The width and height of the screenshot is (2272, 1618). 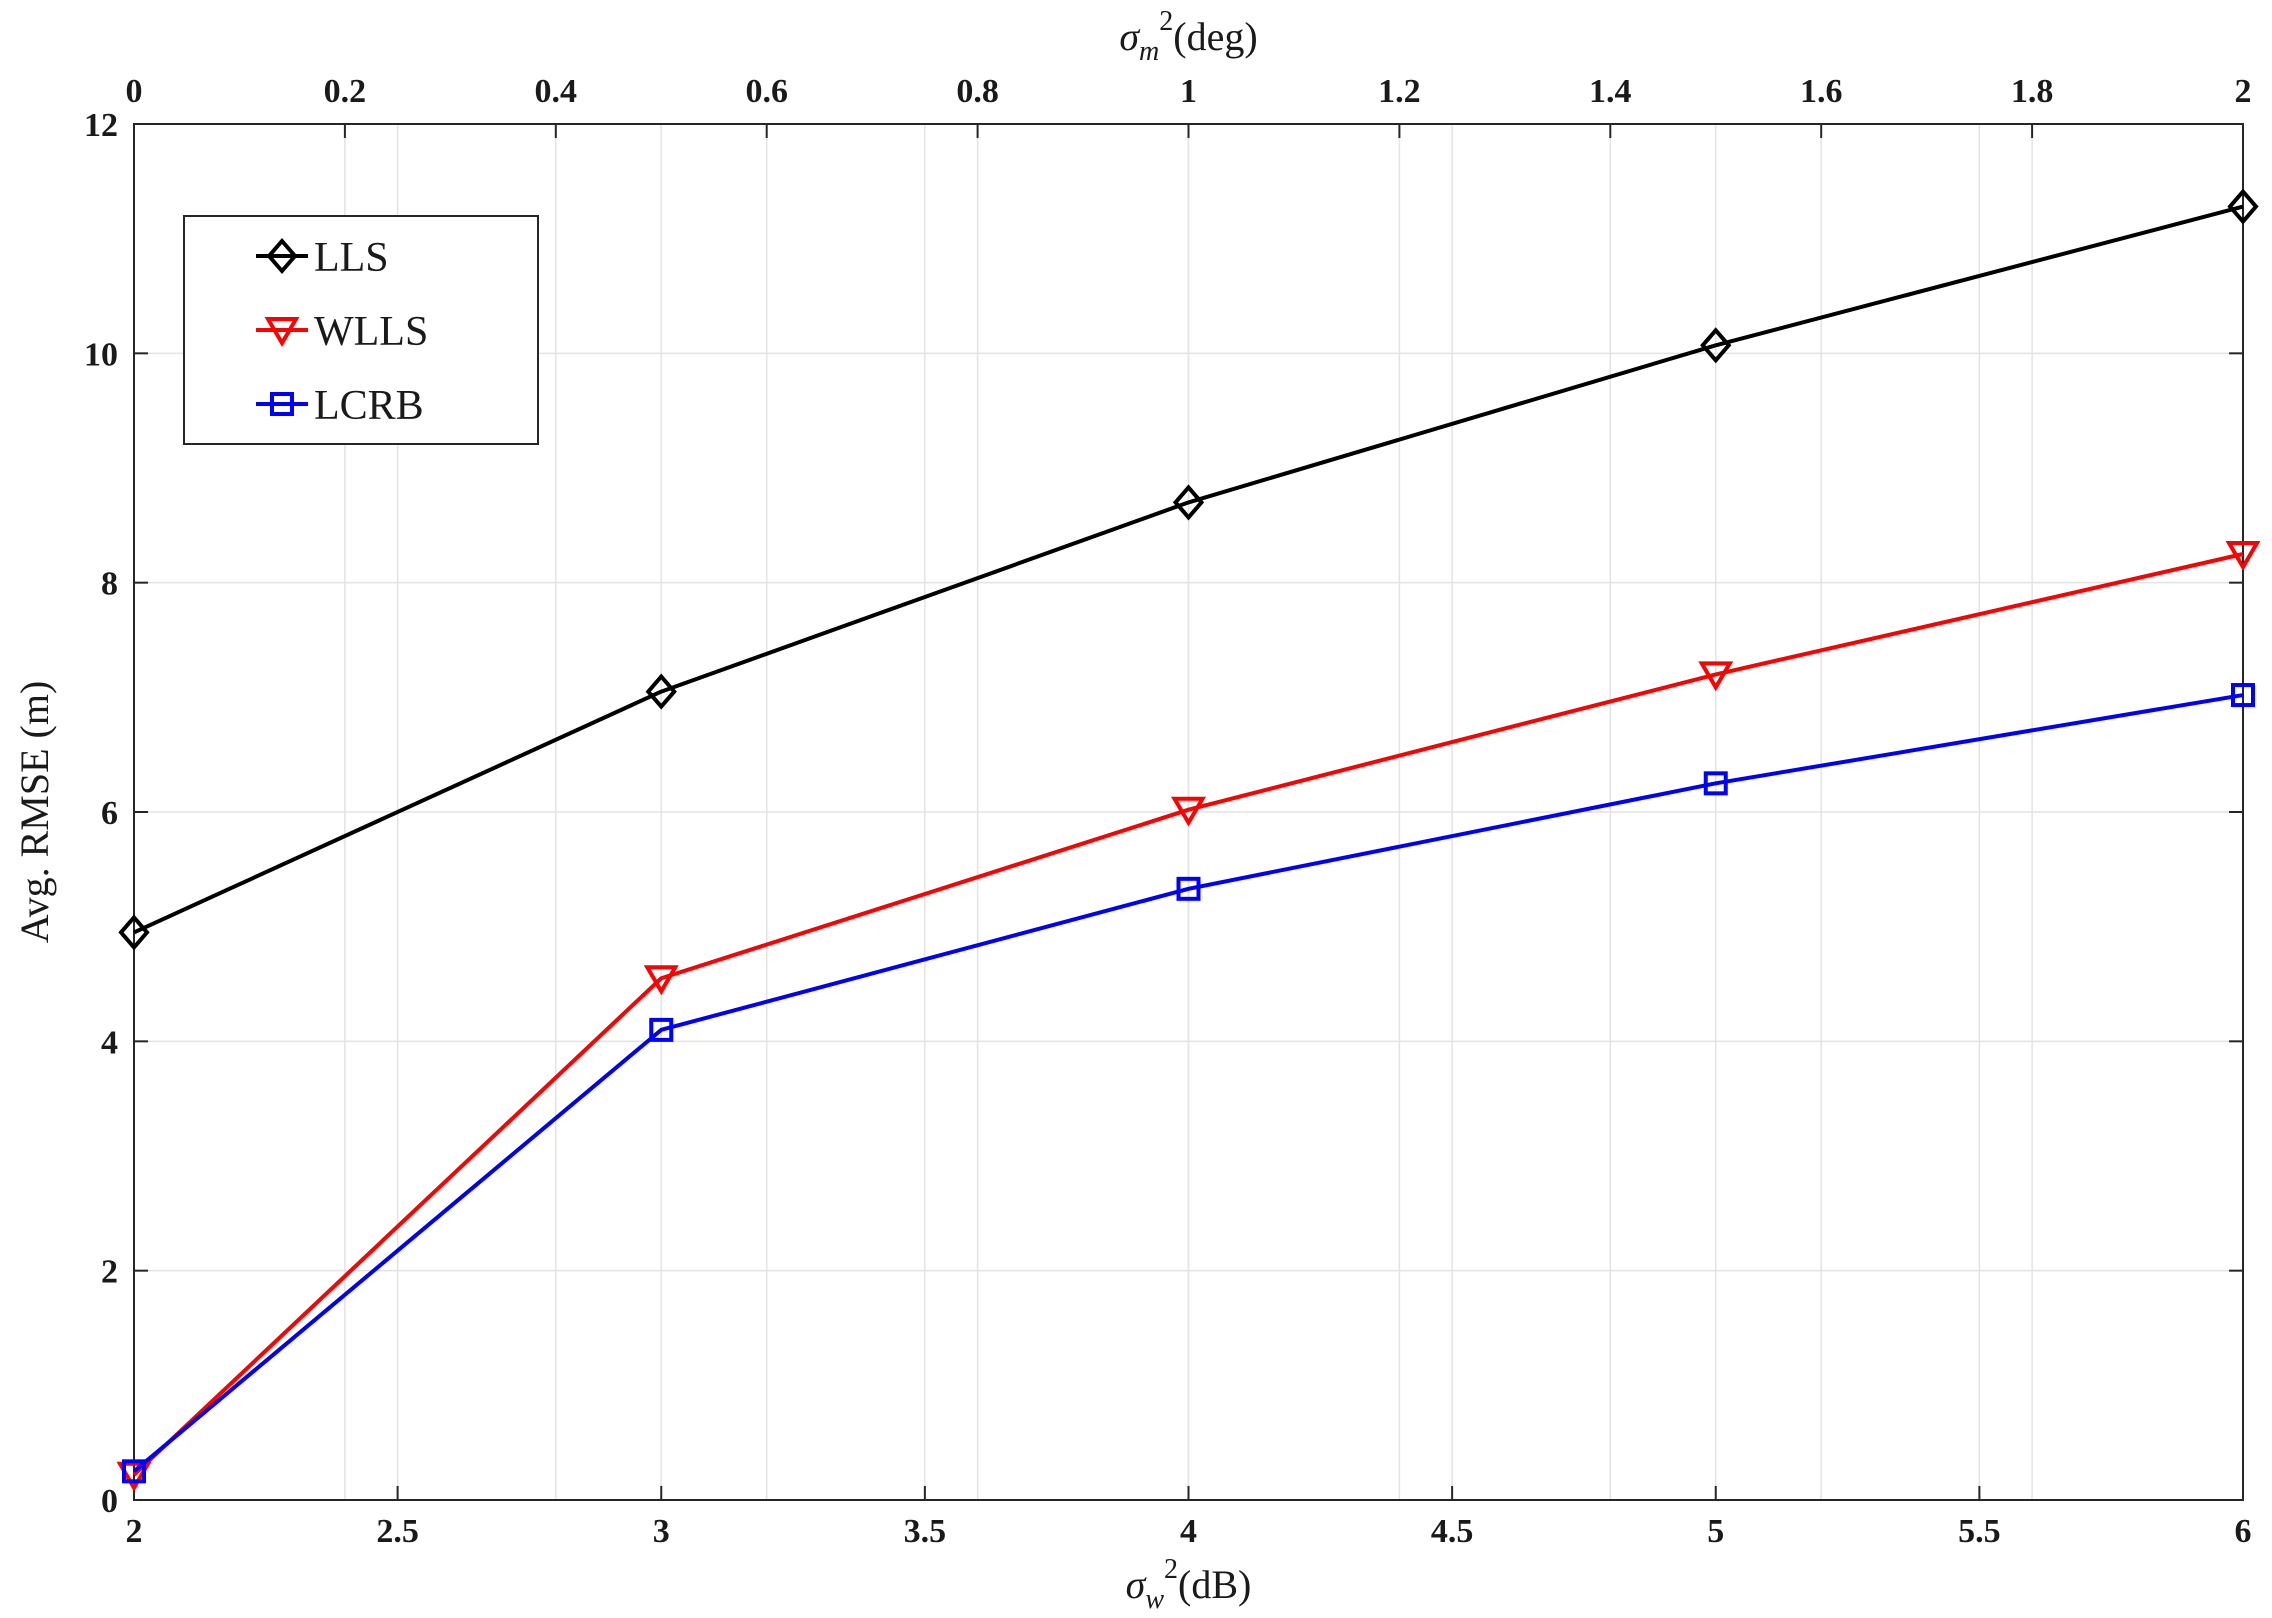 I want to click on legend-item-lls: LLS, so click(x=322, y=258).